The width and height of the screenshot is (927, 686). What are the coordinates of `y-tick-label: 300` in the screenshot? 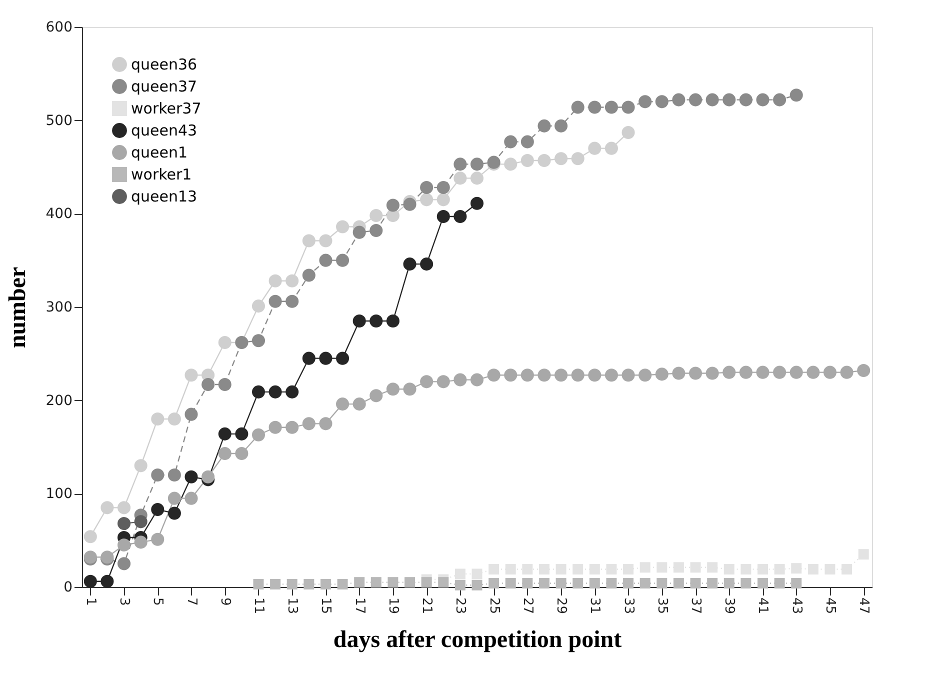 It's located at (59, 308).